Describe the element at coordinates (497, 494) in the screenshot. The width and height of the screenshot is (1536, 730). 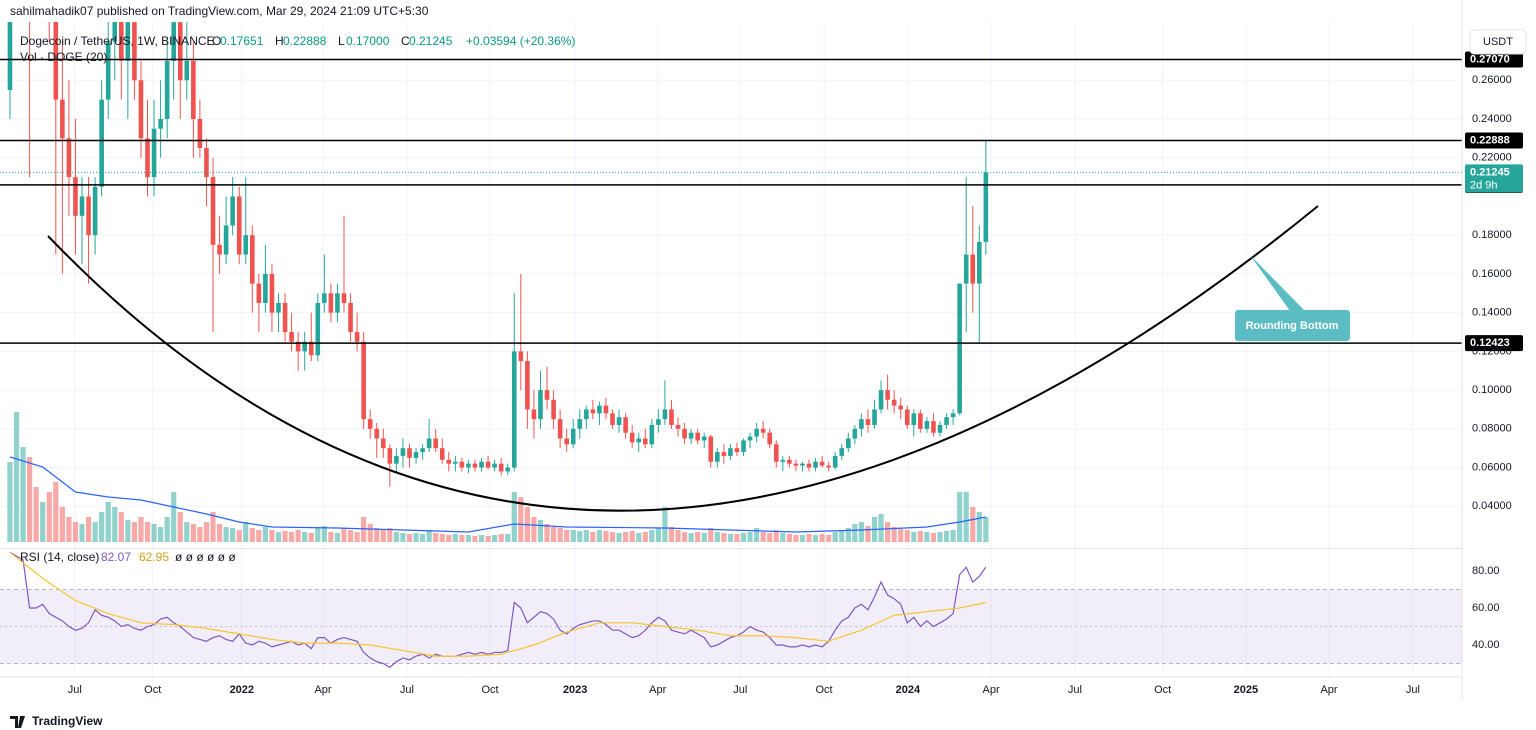
I see `volume-ma` at that location.